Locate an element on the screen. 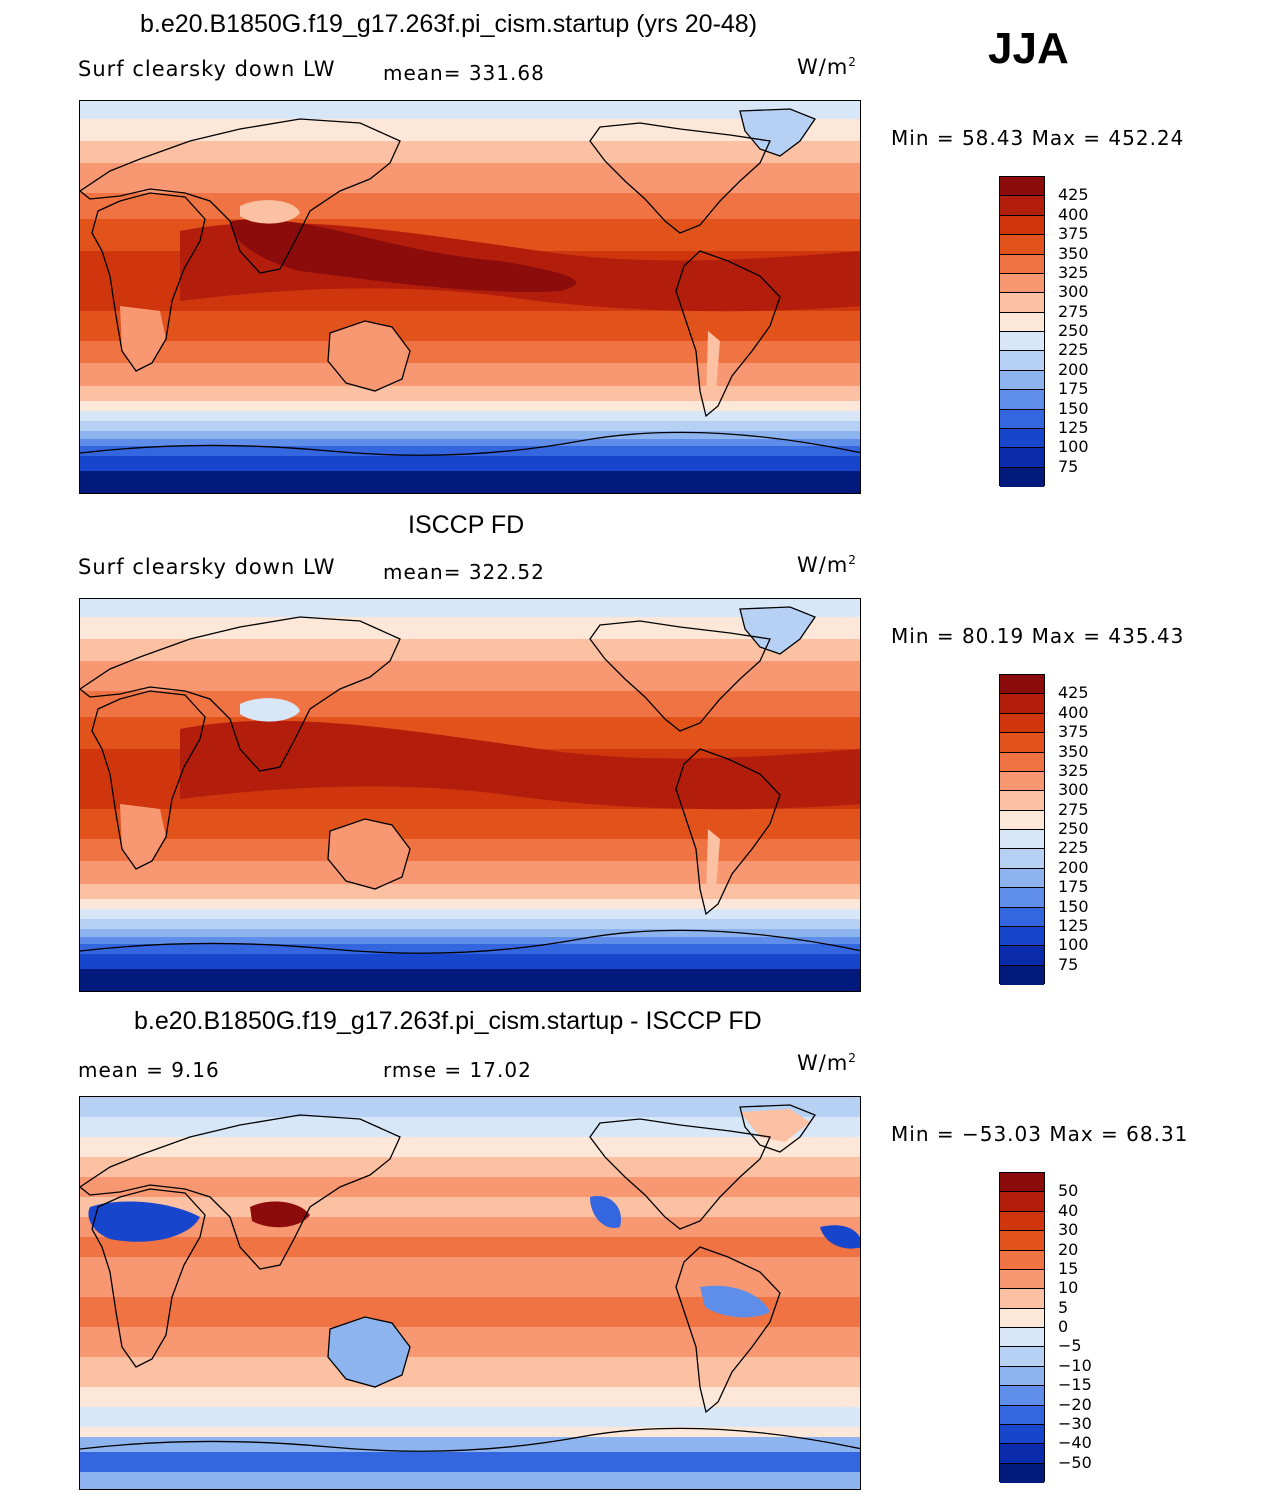 The width and height of the screenshot is (1285, 1494). colorbar-tick-label: 300 is located at coordinates (1073, 790).